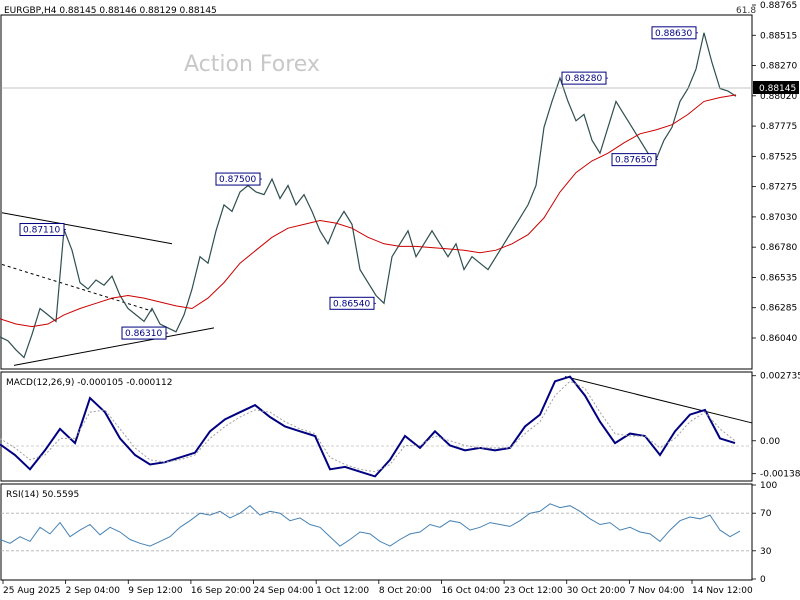  I want to click on price-y-tick-label: 0.86780, so click(778, 248).